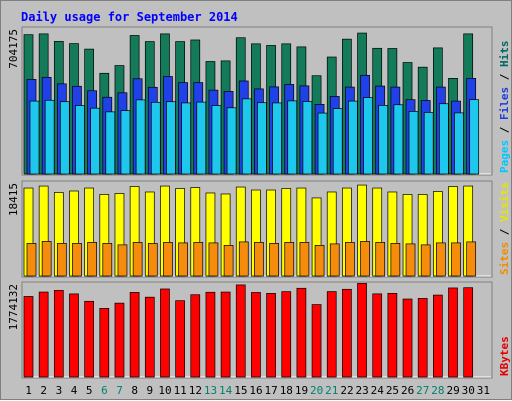 Image resolution: width=512 pixels, height=401 pixels. What do you see at coordinates (240, 390) in the screenshot?
I see `day-label: 15` at bounding box center [240, 390].